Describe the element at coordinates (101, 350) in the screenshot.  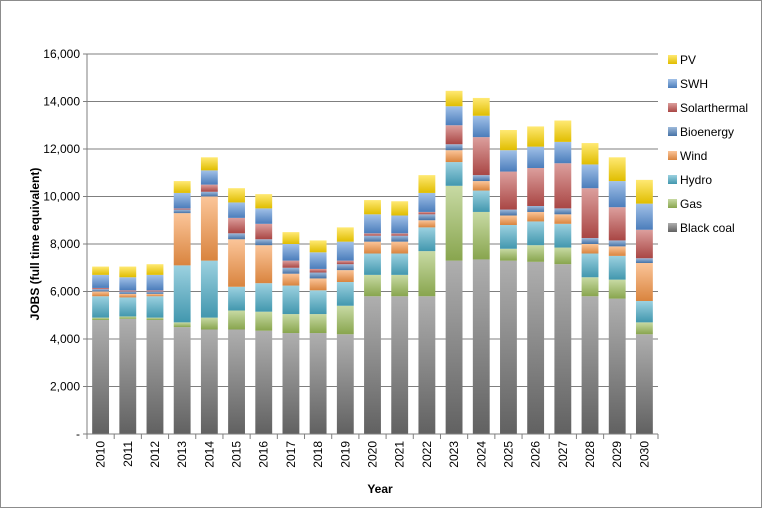
I see `bar-stack-2010` at that location.